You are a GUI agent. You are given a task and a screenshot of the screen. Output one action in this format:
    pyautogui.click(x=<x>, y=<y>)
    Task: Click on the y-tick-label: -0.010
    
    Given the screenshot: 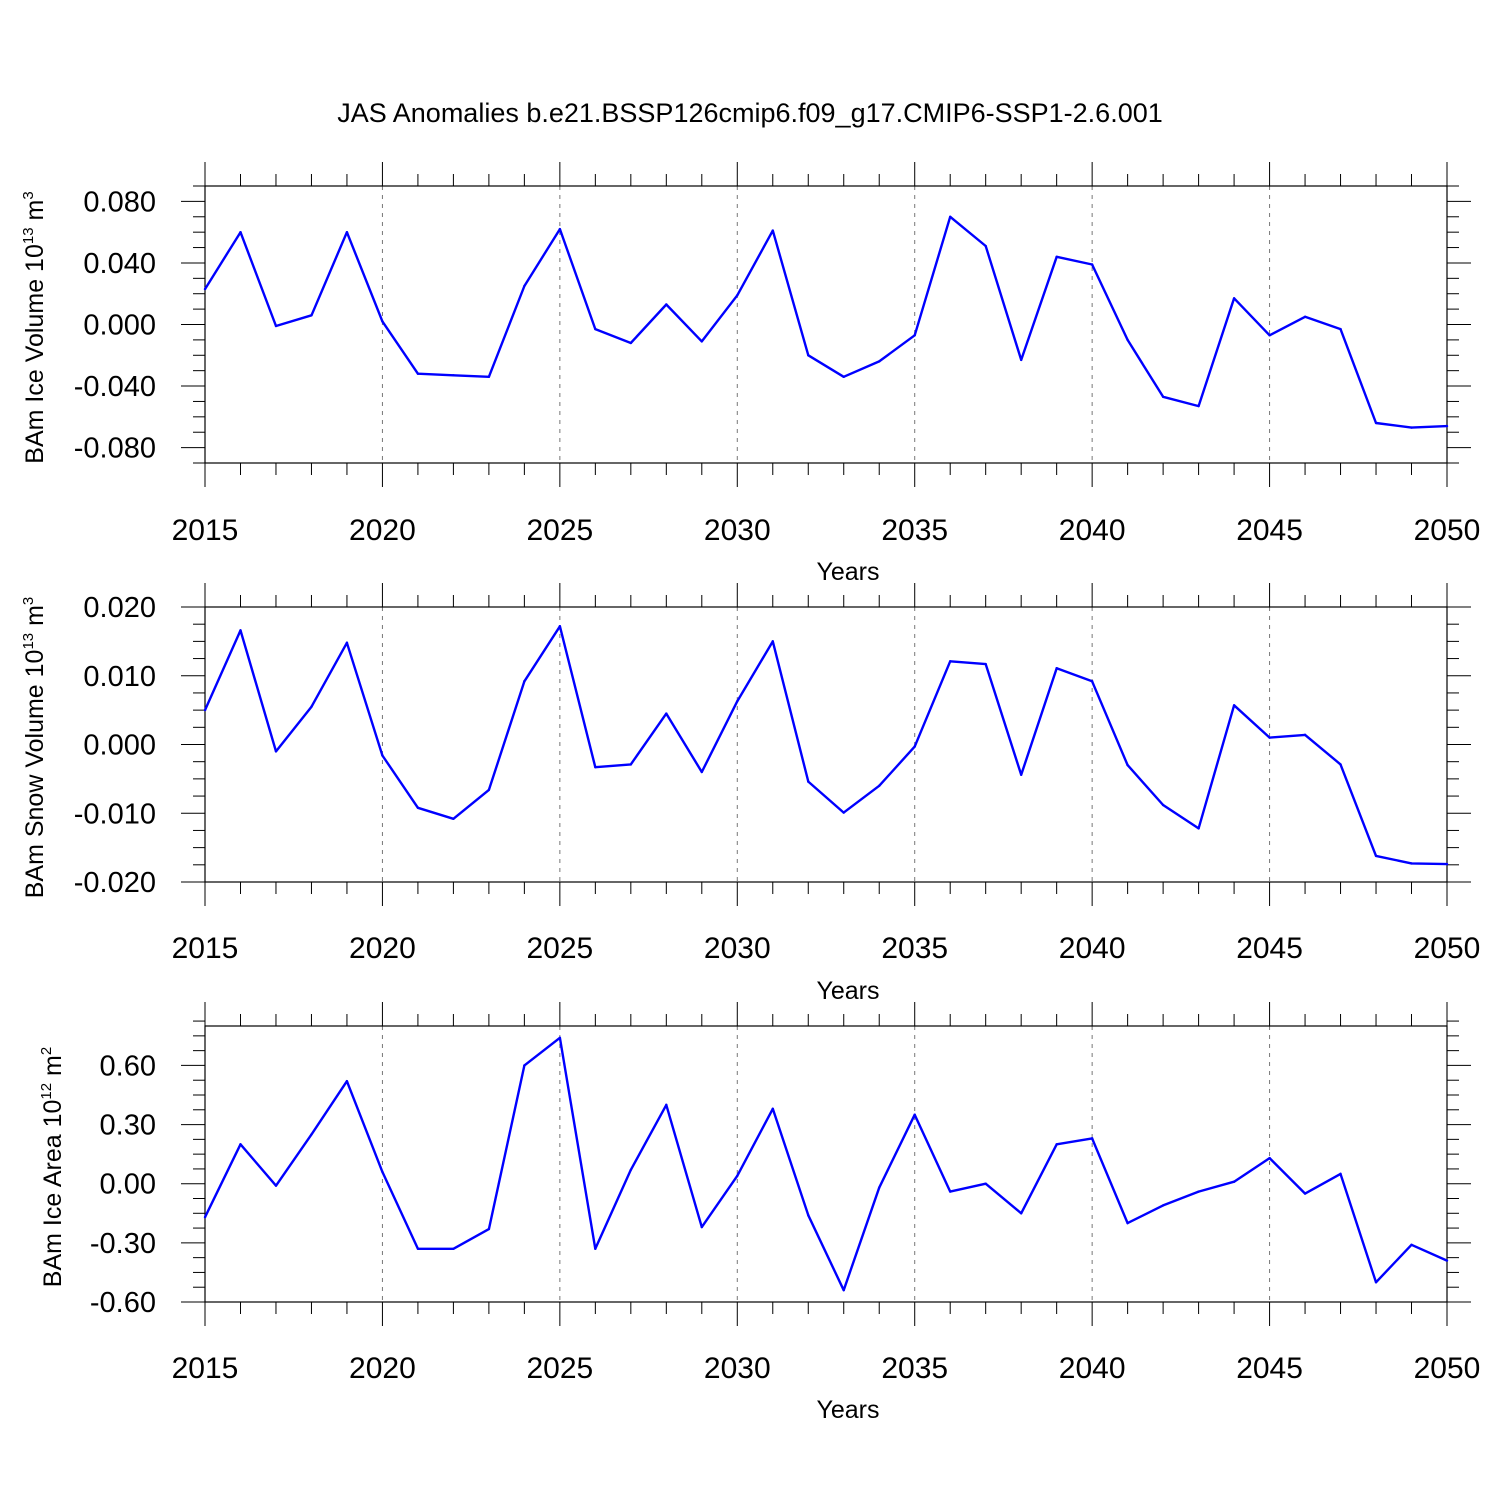 What is the action you would take?
    pyautogui.click(x=115, y=814)
    